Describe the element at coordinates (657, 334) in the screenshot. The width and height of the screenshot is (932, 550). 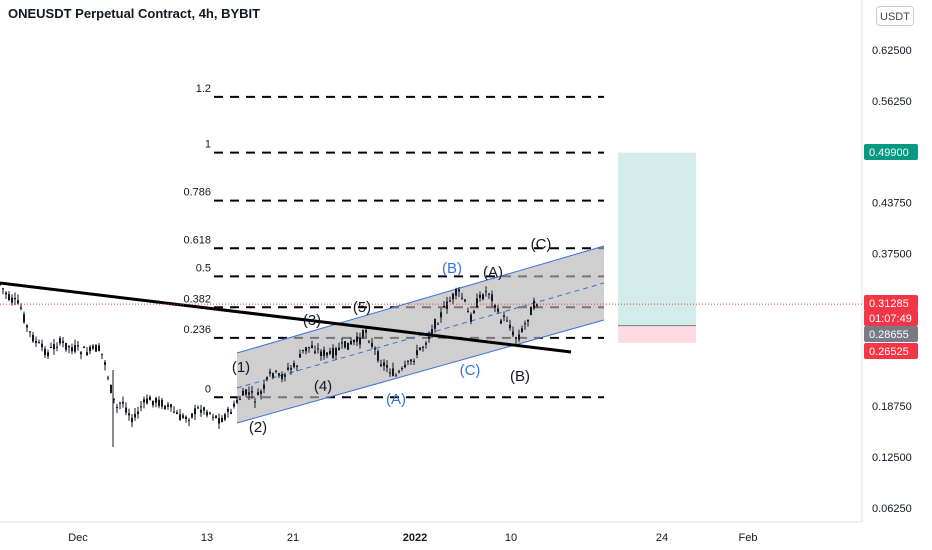
I see `position-loss-zone` at that location.